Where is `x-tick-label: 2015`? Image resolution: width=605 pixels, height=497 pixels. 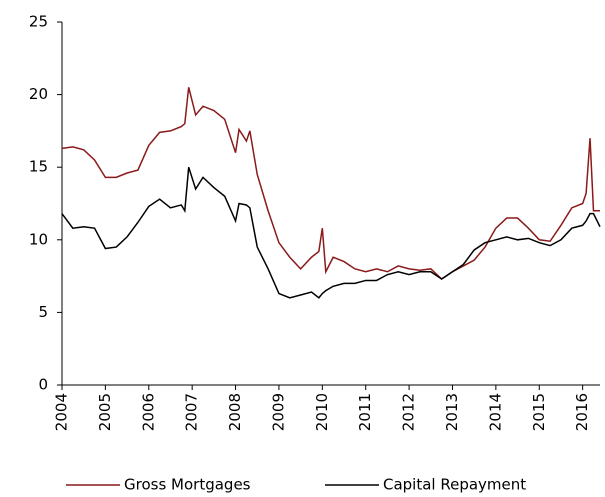
x-tick-label: 2015 is located at coordinates (539, 412).